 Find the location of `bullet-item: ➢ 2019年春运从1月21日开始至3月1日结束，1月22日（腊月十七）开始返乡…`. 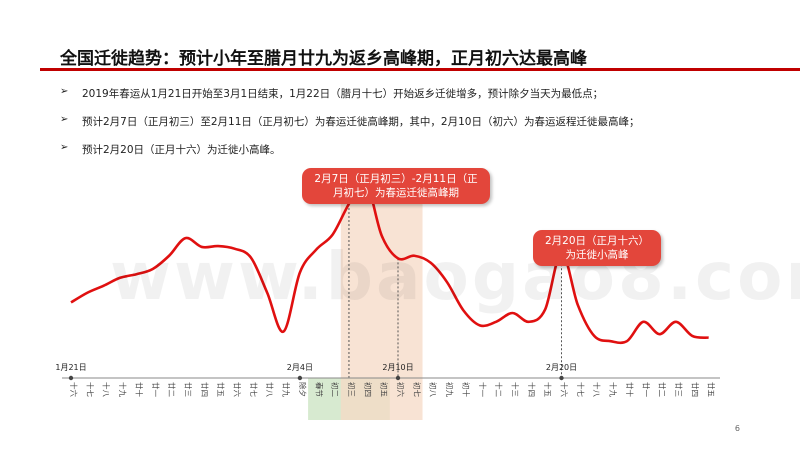

bullet-item: ➢ 2019年春运从1月21日开始至3月1日结束，1月22日（腊月十七）开始返乡… is located at coordinates (420, 100).